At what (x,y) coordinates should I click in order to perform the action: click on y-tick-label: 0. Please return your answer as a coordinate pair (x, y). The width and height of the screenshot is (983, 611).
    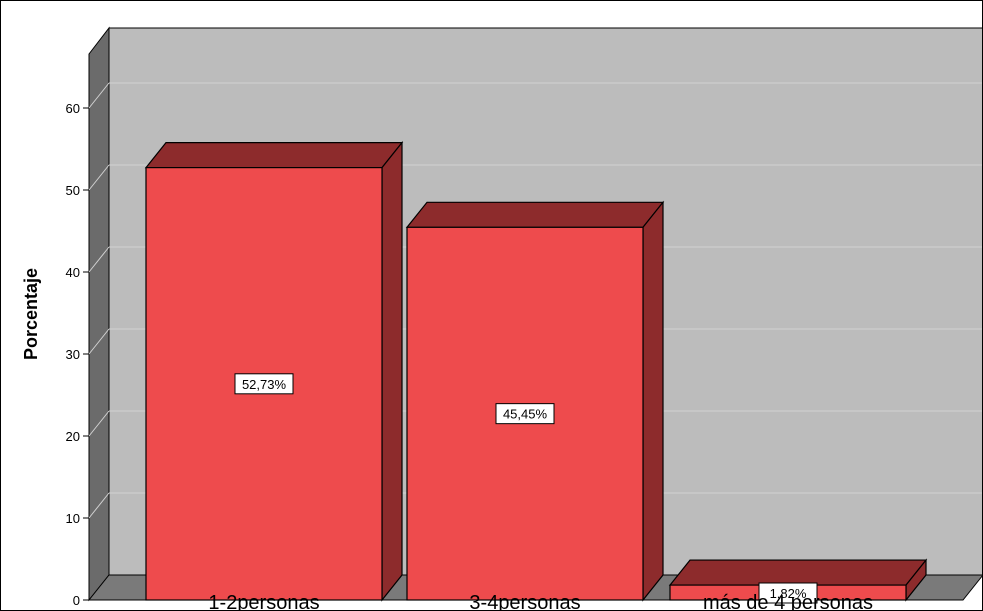
    Looking at the image, I should click on (76, 600).